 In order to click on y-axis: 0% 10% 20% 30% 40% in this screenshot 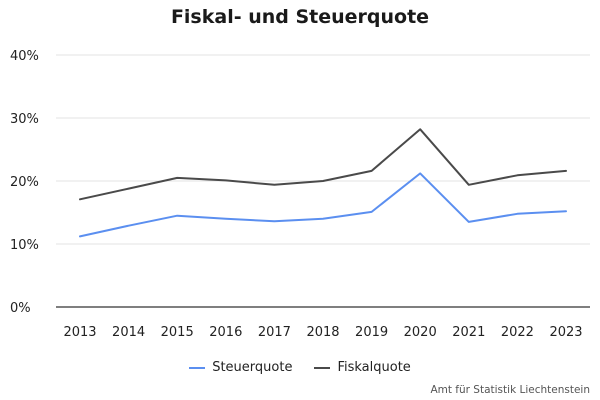, I will do `click(24, 182)`.